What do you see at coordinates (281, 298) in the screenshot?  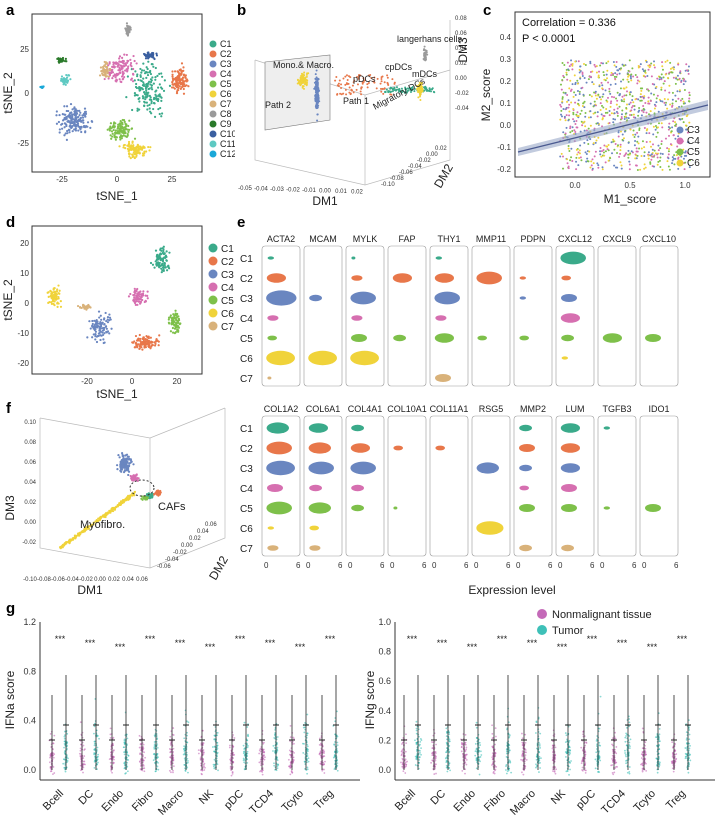 I see `e-violin-ACTA2-C3` at bounding box center [281, 298].